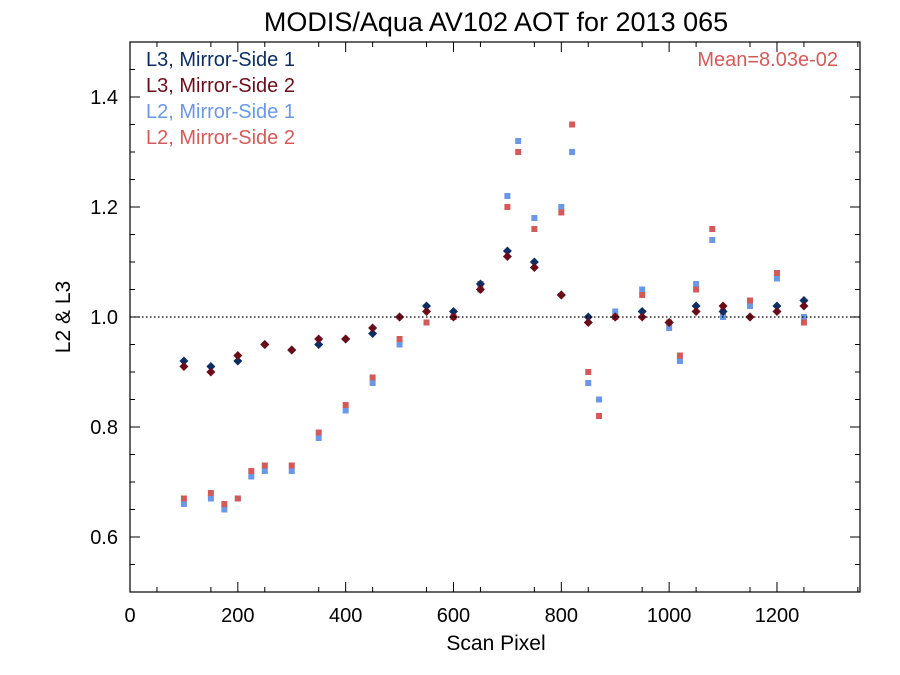 The width and height of the screenshot is (900, 675). I want to click on x-tick-label: 400, so click(345, 616).